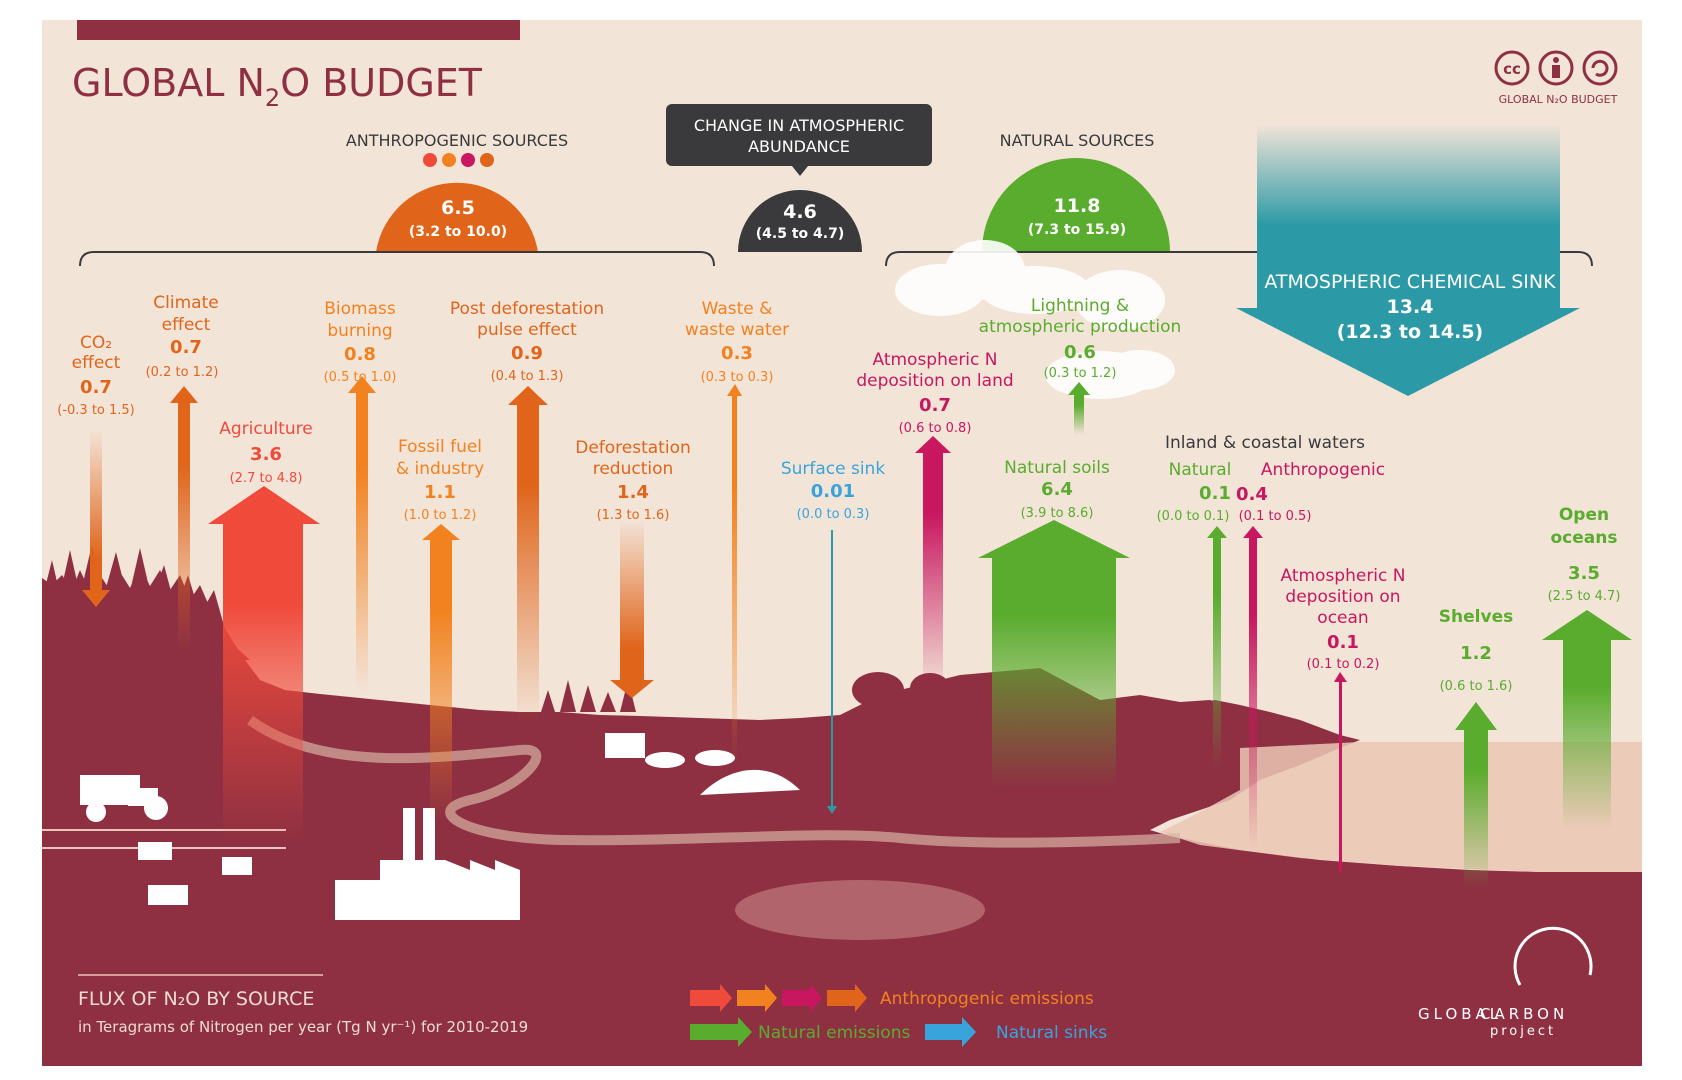 The width and height of the screenshot is (1682, 1080). What do you see at coordinates (359, 331) in the screenshot?
I see `biomass-burning-label2: burning` at bounding box center [359, 331].